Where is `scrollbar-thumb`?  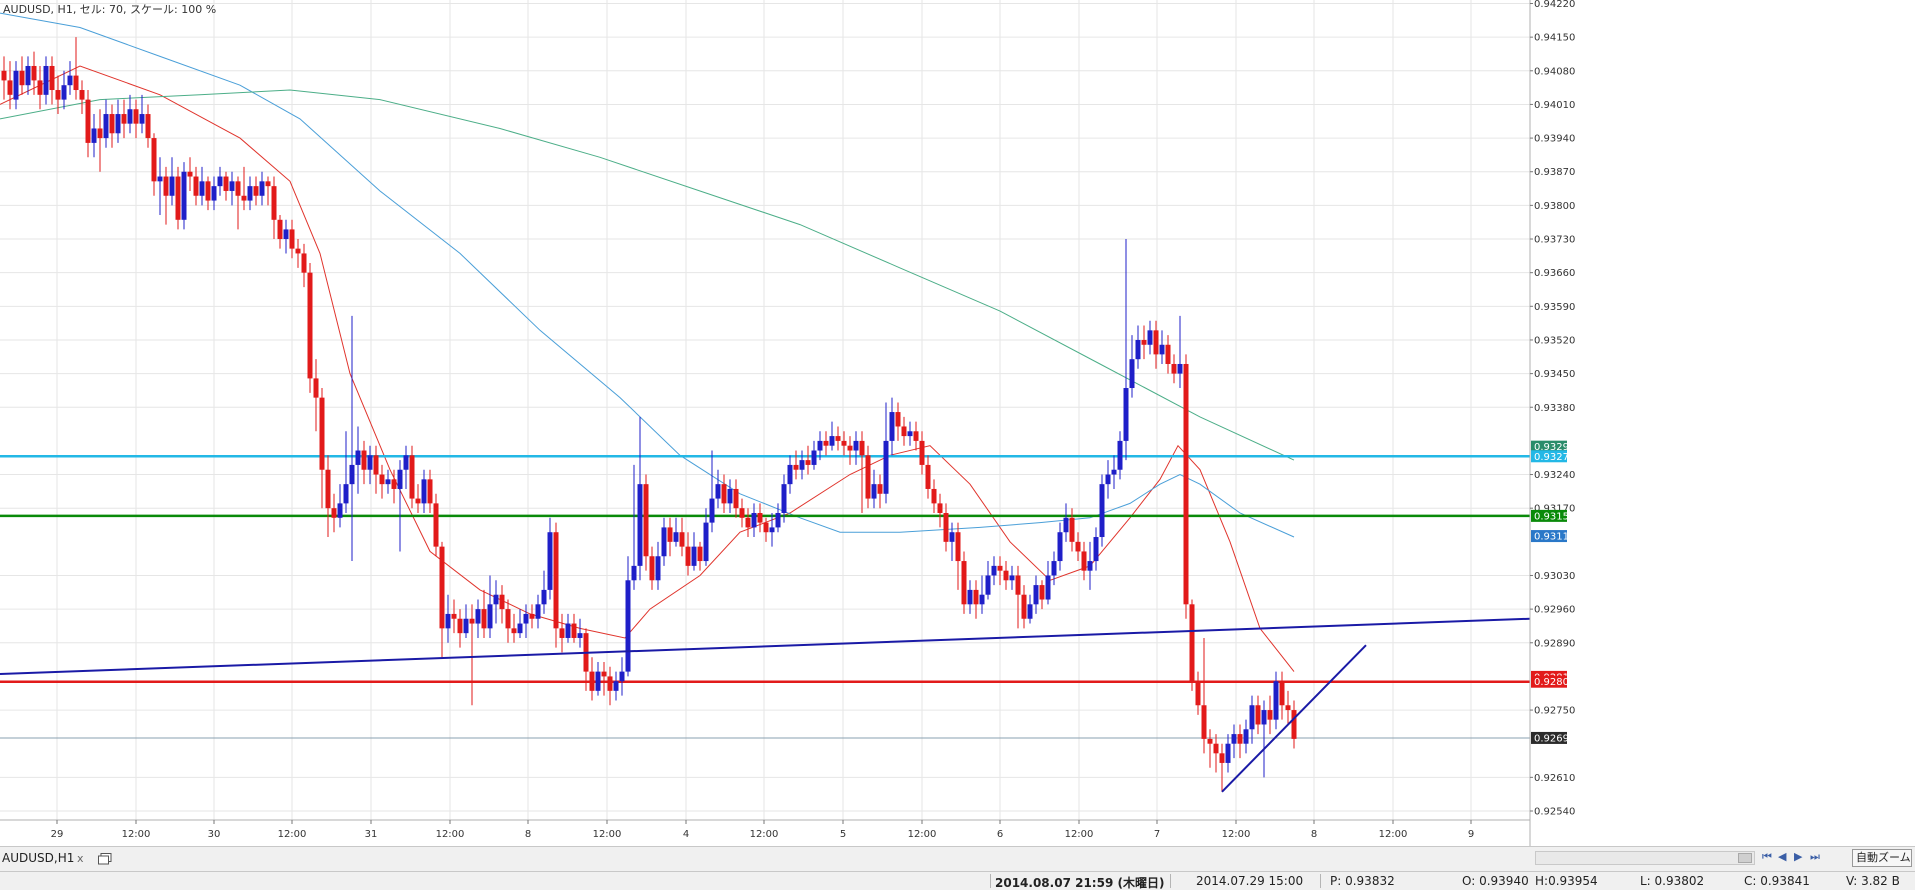 scrollbar-thumb is located at coordinates (1745, 858).